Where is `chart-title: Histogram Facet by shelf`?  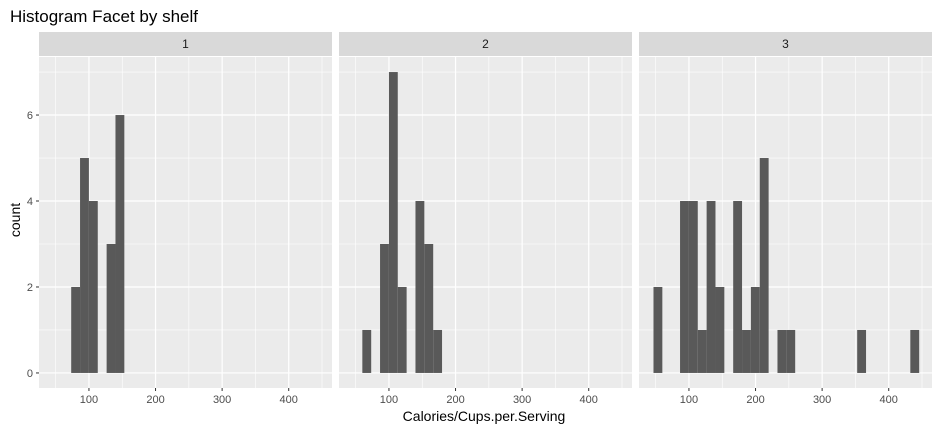
chart-title: Histogram Facet by shelf is located at coordinates (104, 16).